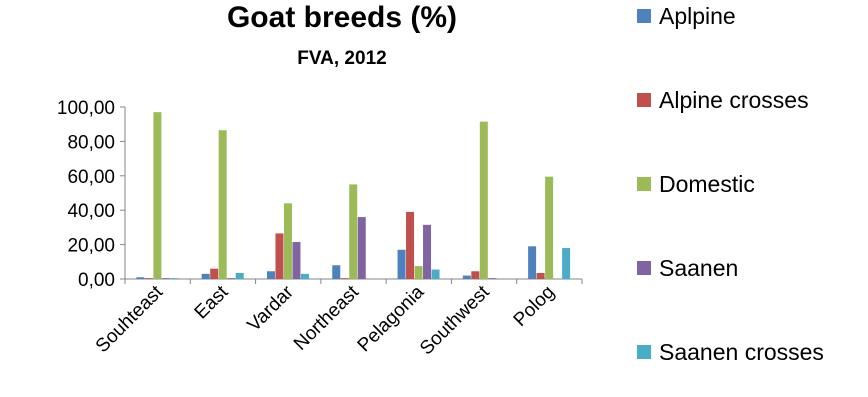 The width and height of the screenshot is (868, 397). I want to click on bar-aplpine-vardar, so click(270, 275).